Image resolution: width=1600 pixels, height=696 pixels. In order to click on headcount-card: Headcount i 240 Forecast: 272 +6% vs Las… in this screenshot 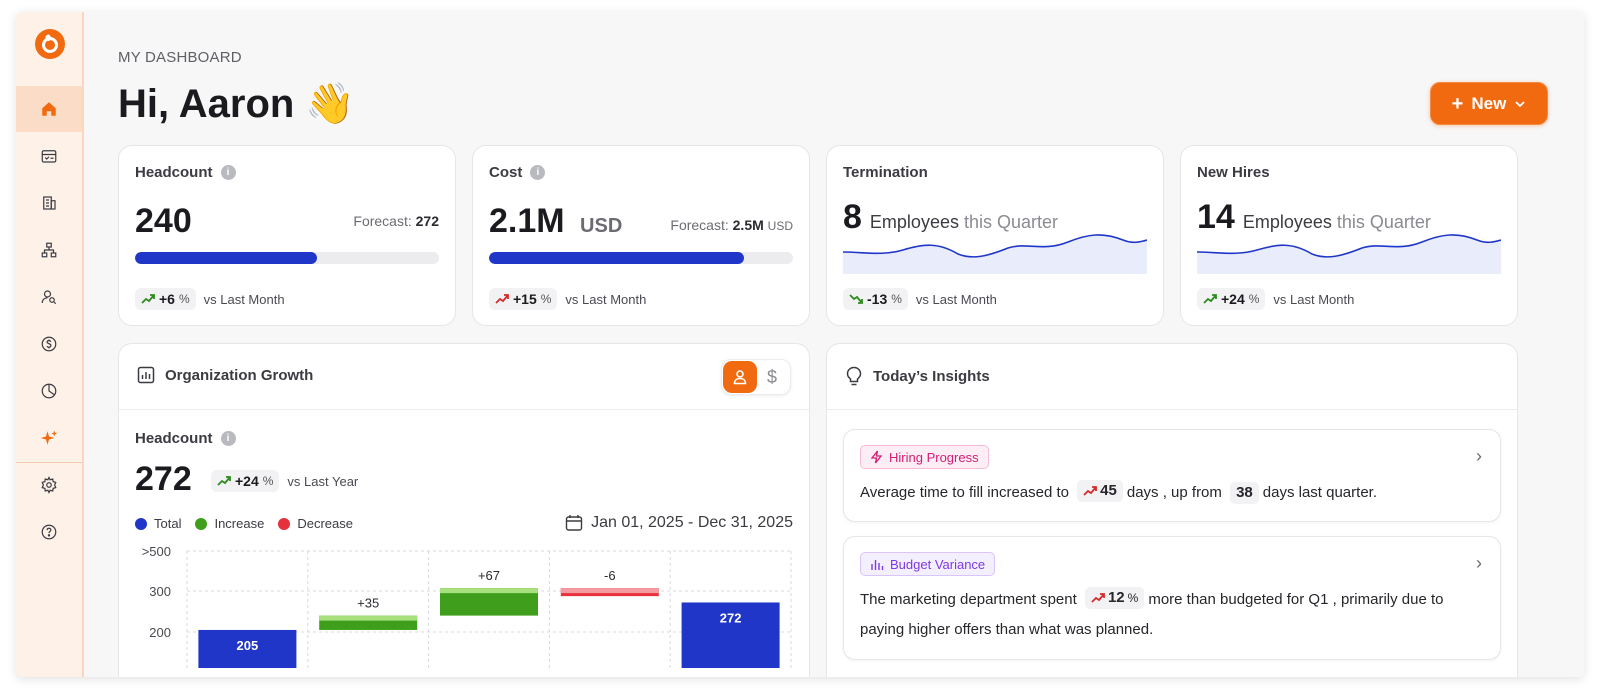, I will do `click(287, 235)`.